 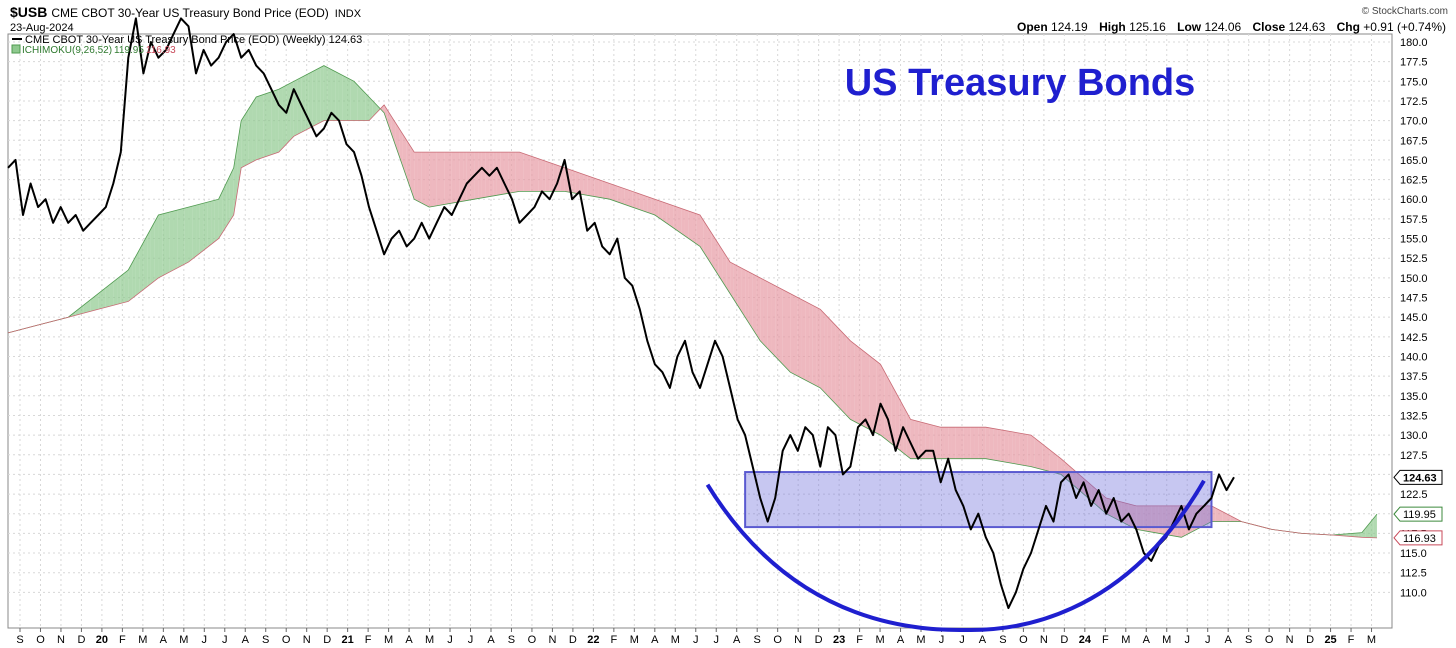 I want to click on y-tick-label: 132.5, so click(x=1414, y=416).